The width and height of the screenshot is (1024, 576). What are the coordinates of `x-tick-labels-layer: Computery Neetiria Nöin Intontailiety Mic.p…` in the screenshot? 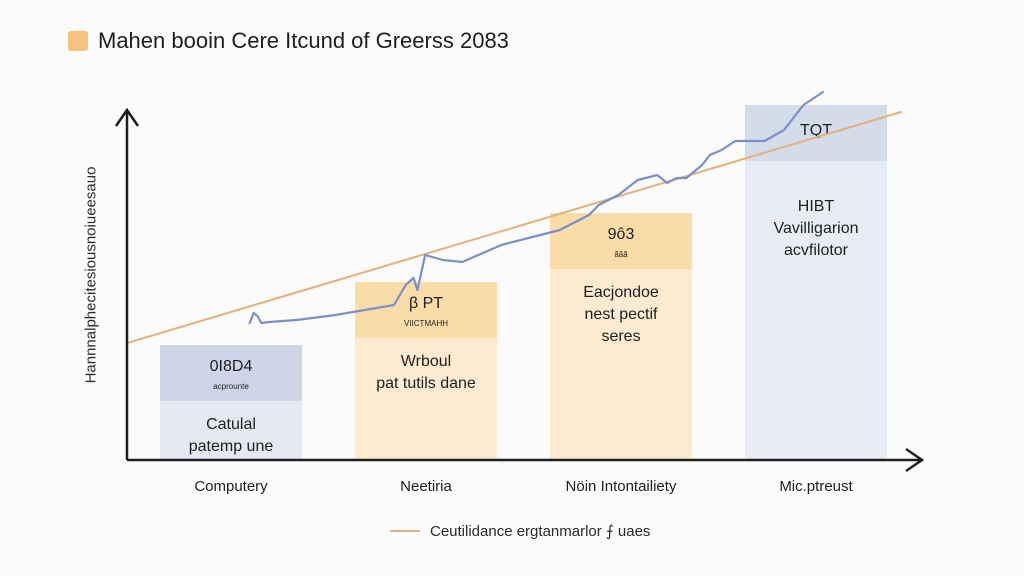 It's located at (523, 486).